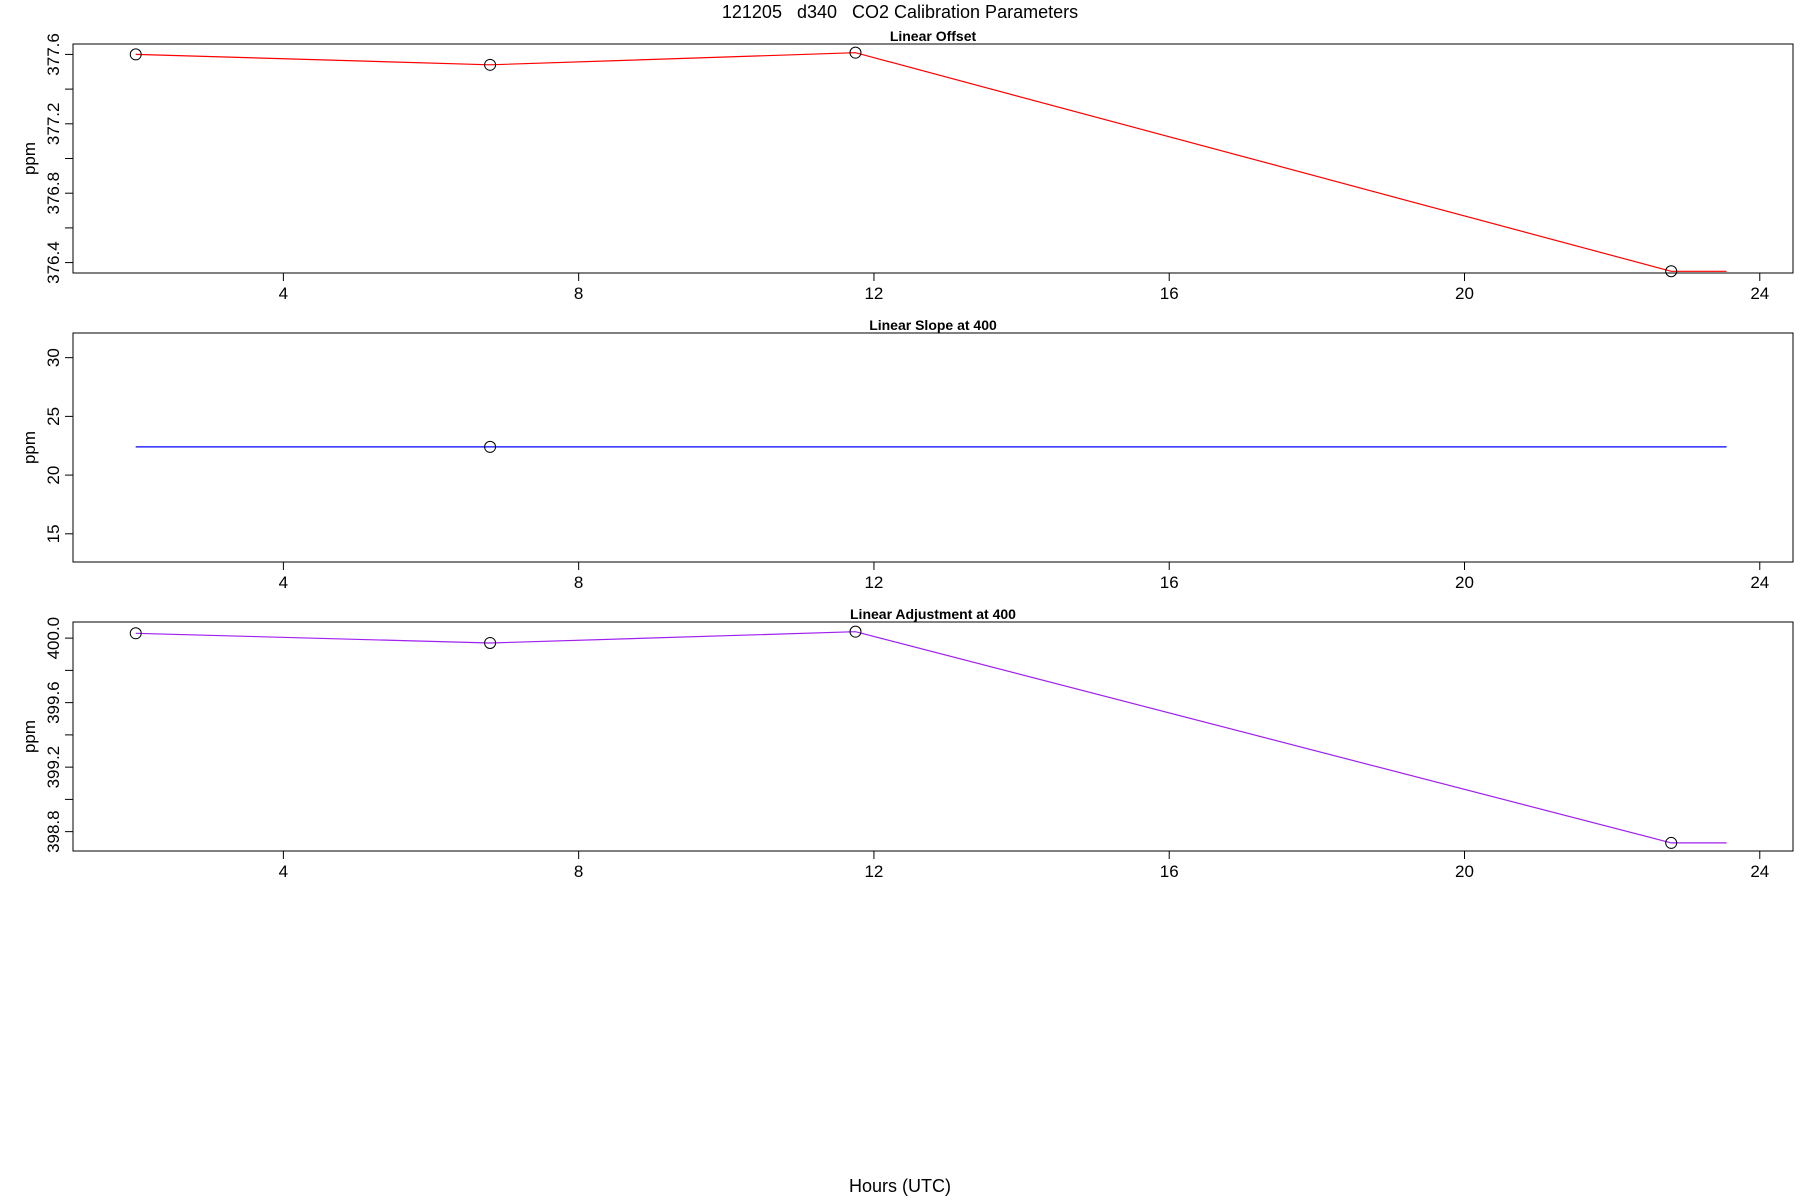  What do you see at coordinates (1759, 293) in the screenshot?
I see `linear-offset-x-tick-label: 24` at bounding box center [1759, 293].